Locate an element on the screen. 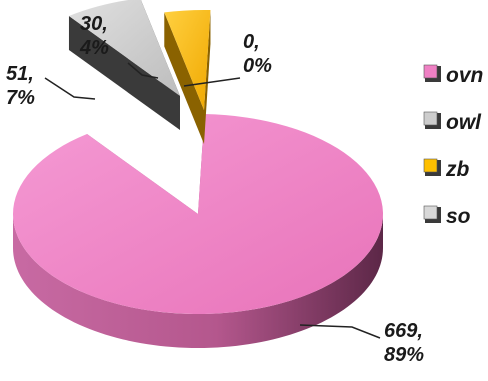 This screenshot has width=488, height=381. legend-label-ovn: ovn is located at coordinates (464, 75).